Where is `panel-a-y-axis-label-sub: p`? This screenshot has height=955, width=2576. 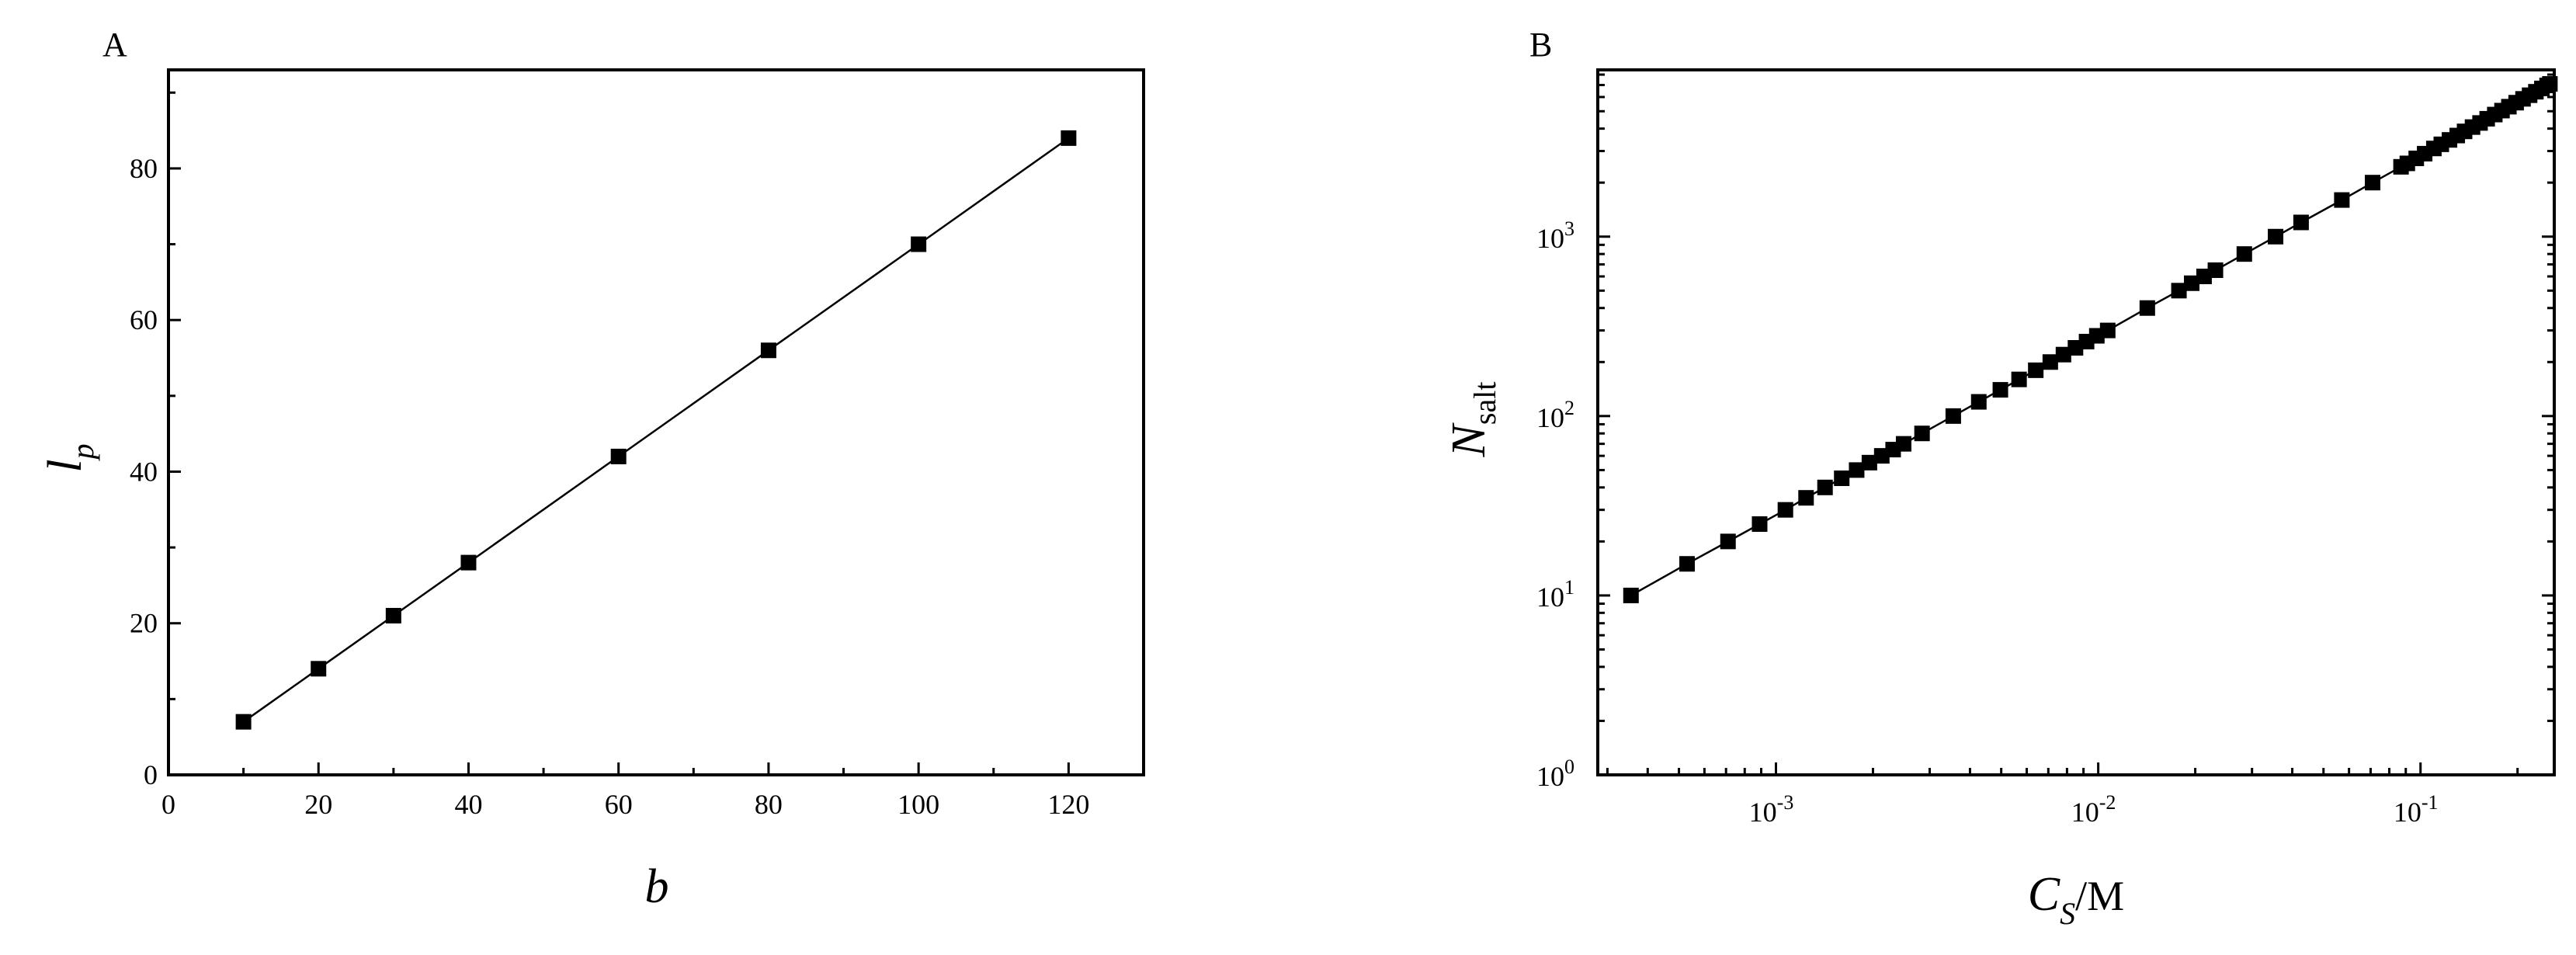 panel-a-y-axis-label-sub: p is located at coordinates (82, 452).